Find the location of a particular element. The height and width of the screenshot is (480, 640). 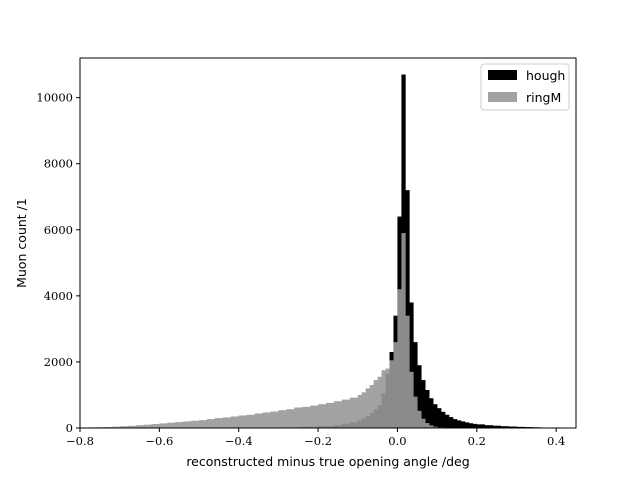

legend-swatch-ringm is located at coordinates (502, 97).